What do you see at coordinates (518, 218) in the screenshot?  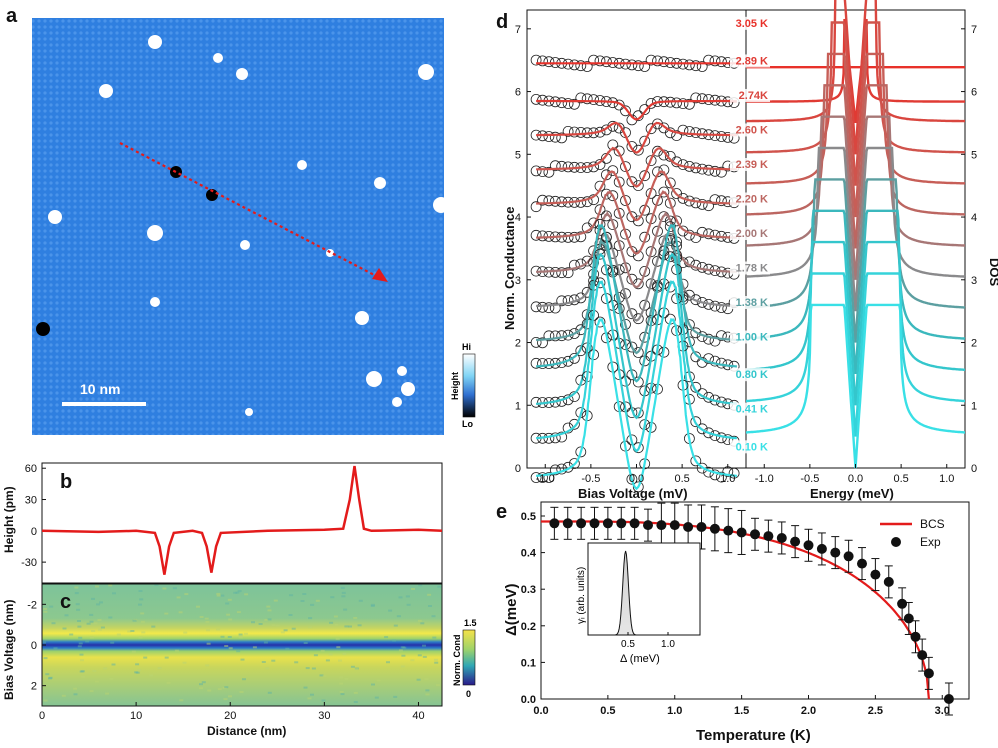 I see `ytick-label-left: 4` at bounding box center [518, 218].